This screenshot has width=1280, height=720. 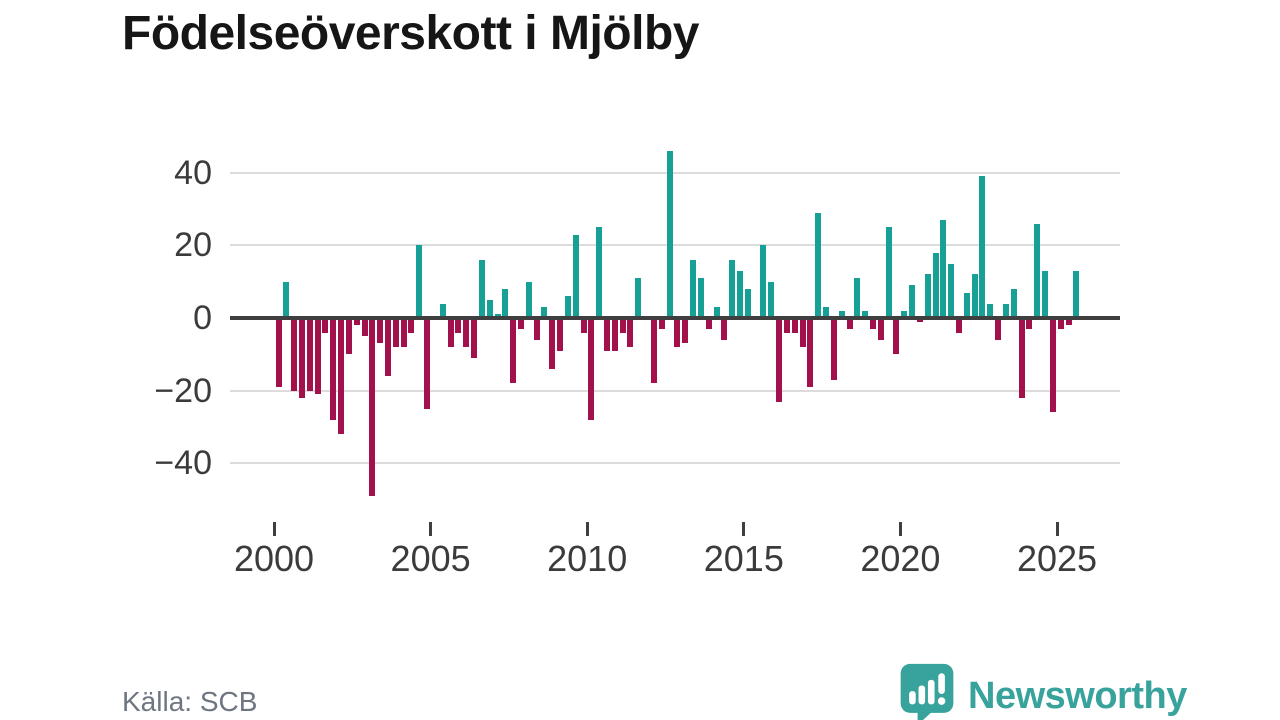 What do you see at coordinates (975, 296) in the screenshot?
I see `bar-2022-q2` at bounding box center [975, 296].